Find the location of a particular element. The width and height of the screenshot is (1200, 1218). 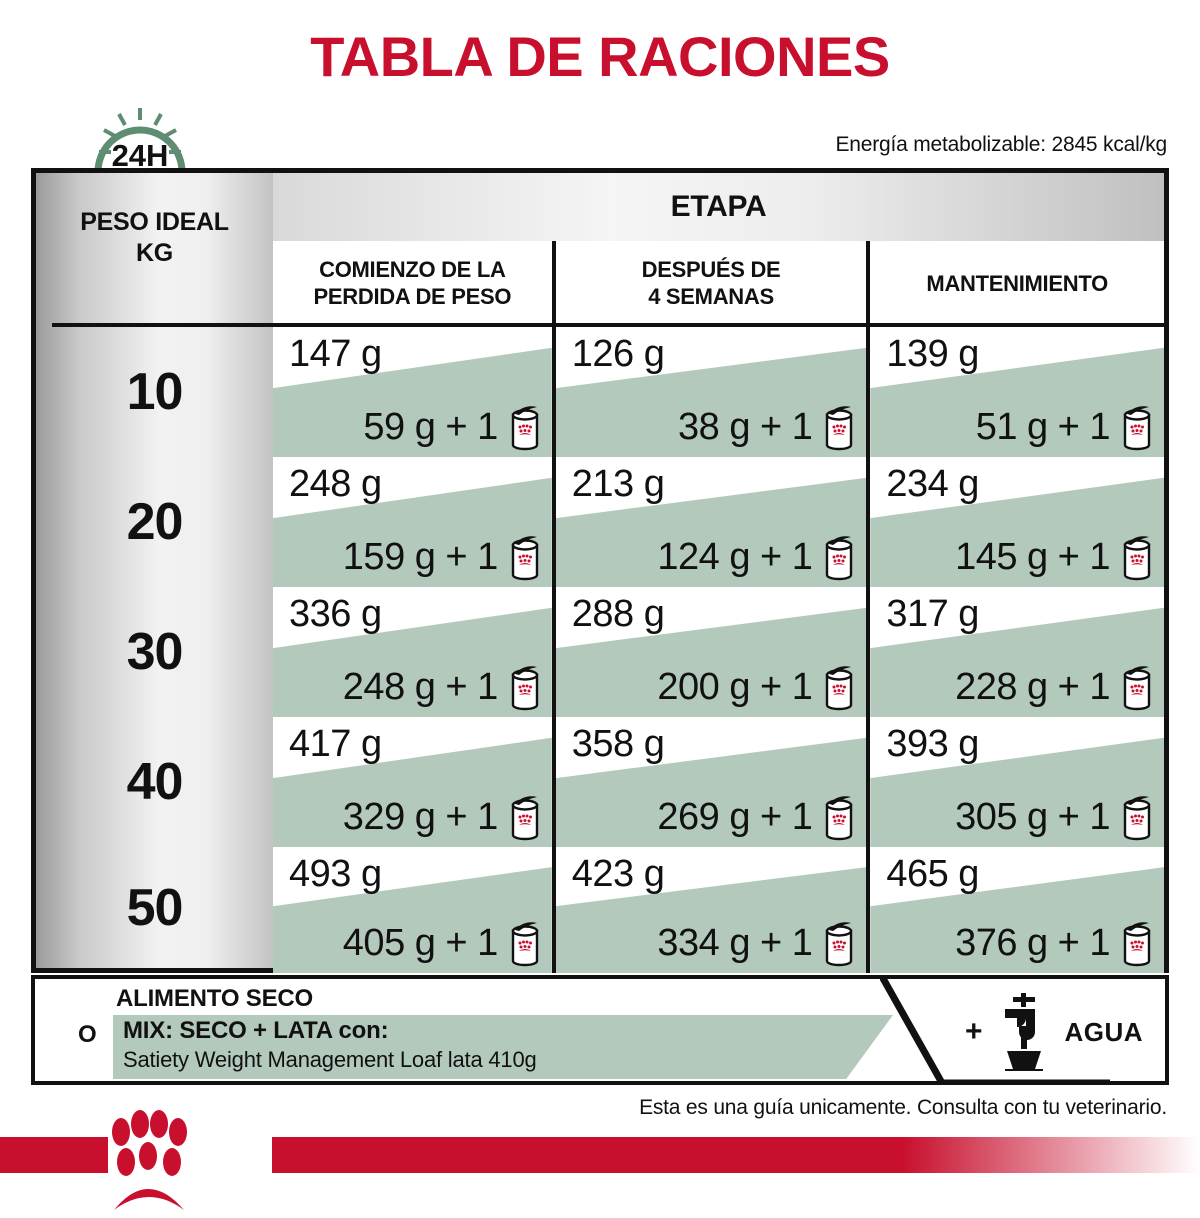

brand-bar is located at coordinates (600, 1155).